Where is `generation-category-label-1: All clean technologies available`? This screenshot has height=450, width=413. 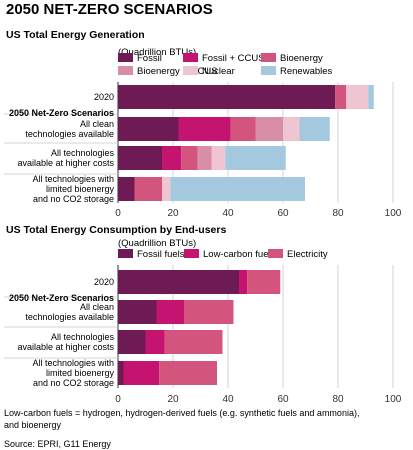
generation-category-label-1: All clean technologies available is located at coordinates (69, 129).